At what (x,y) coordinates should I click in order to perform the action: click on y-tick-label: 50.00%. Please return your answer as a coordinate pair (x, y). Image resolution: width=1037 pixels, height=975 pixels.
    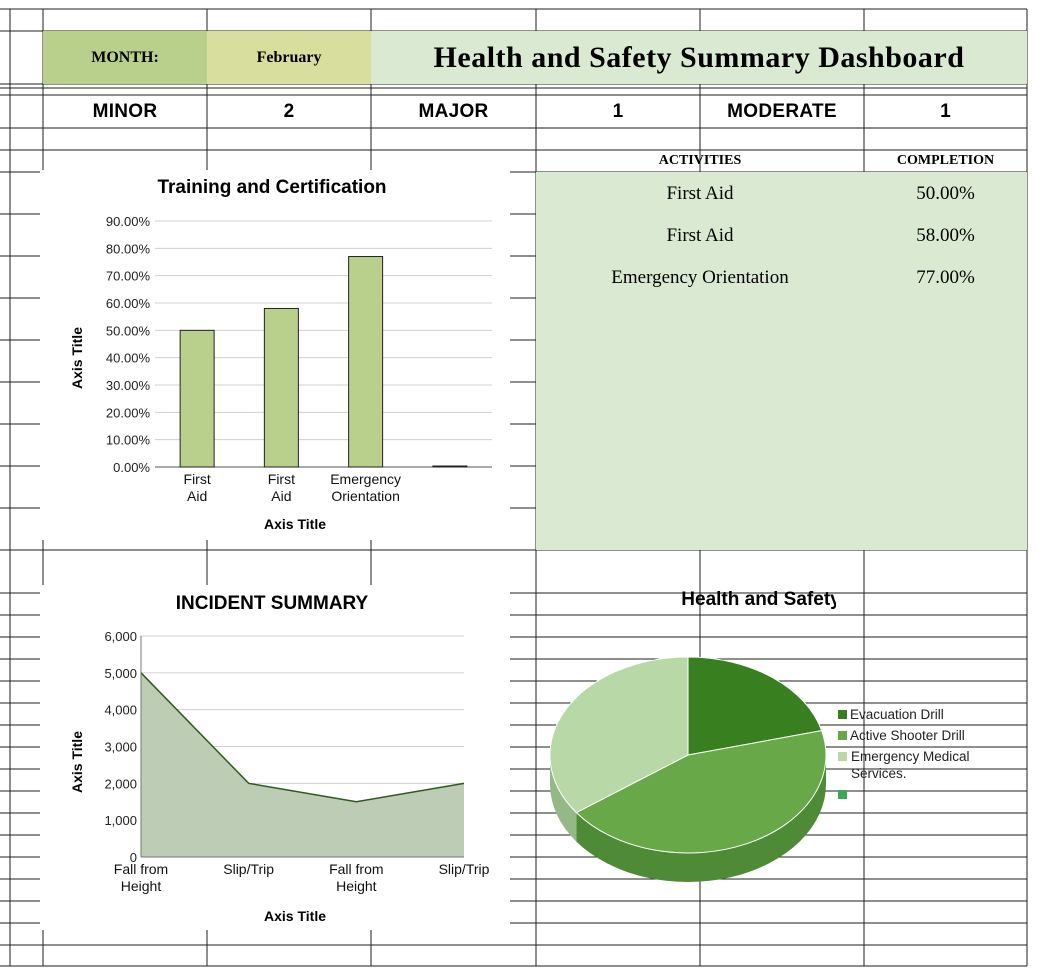
    Looking at the image, I should click on (128, 330).